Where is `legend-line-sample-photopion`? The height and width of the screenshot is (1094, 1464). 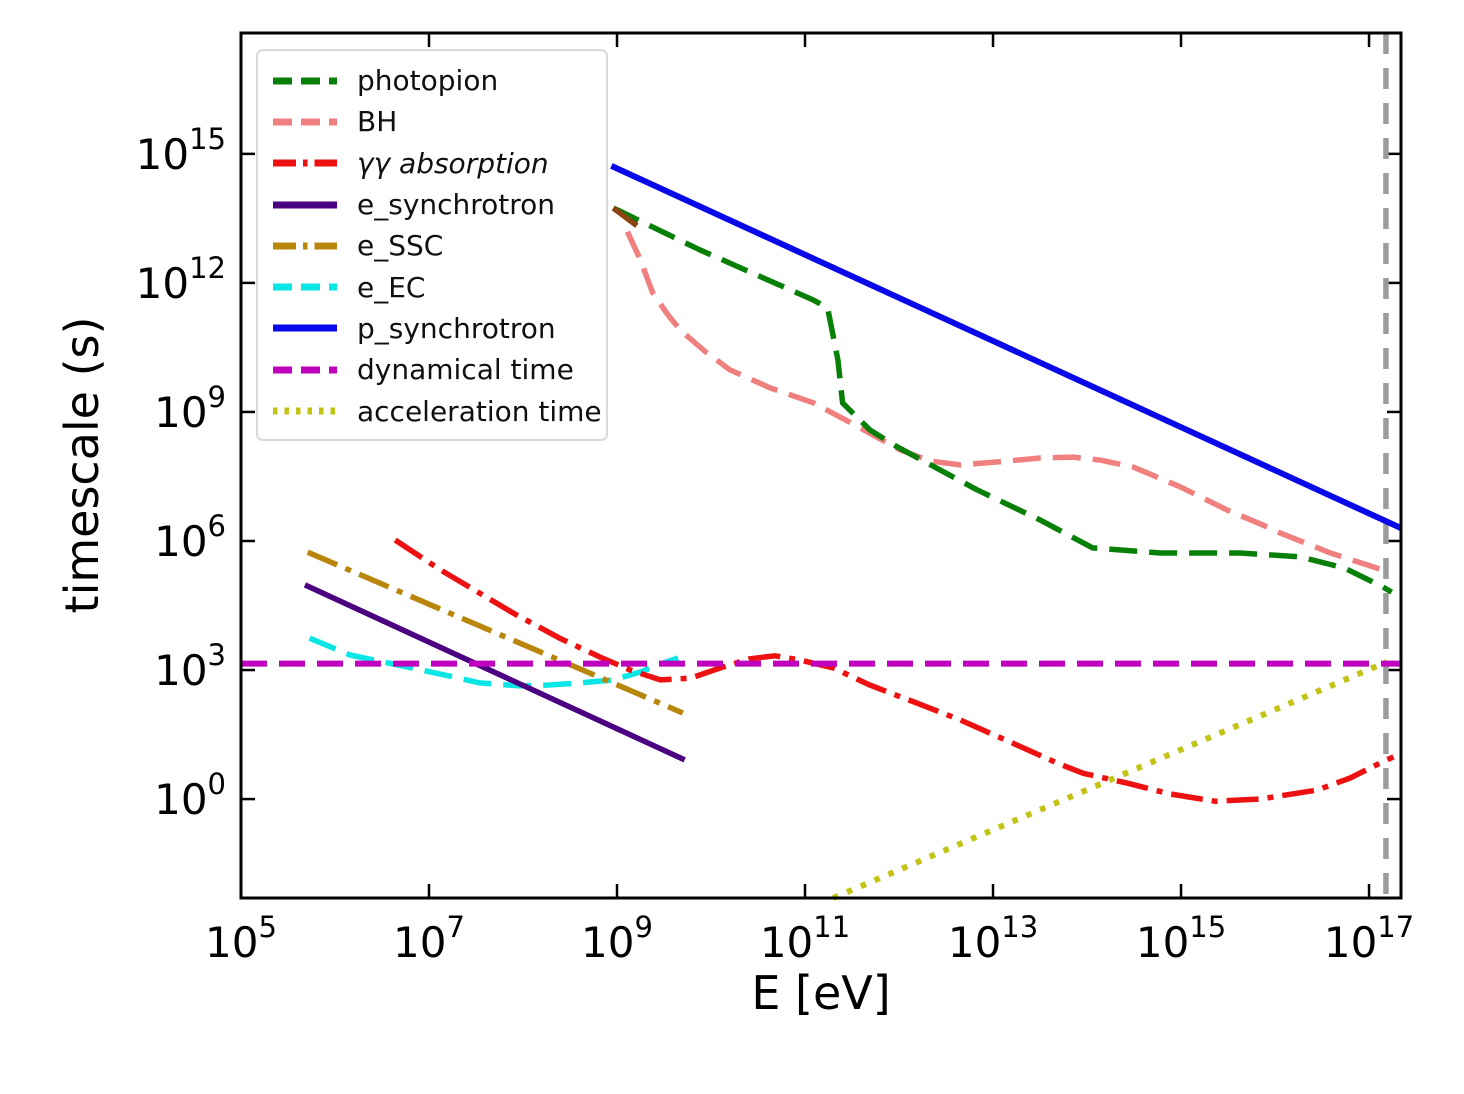 legend-line-sample-photopion is located at coordinates (305, 81).